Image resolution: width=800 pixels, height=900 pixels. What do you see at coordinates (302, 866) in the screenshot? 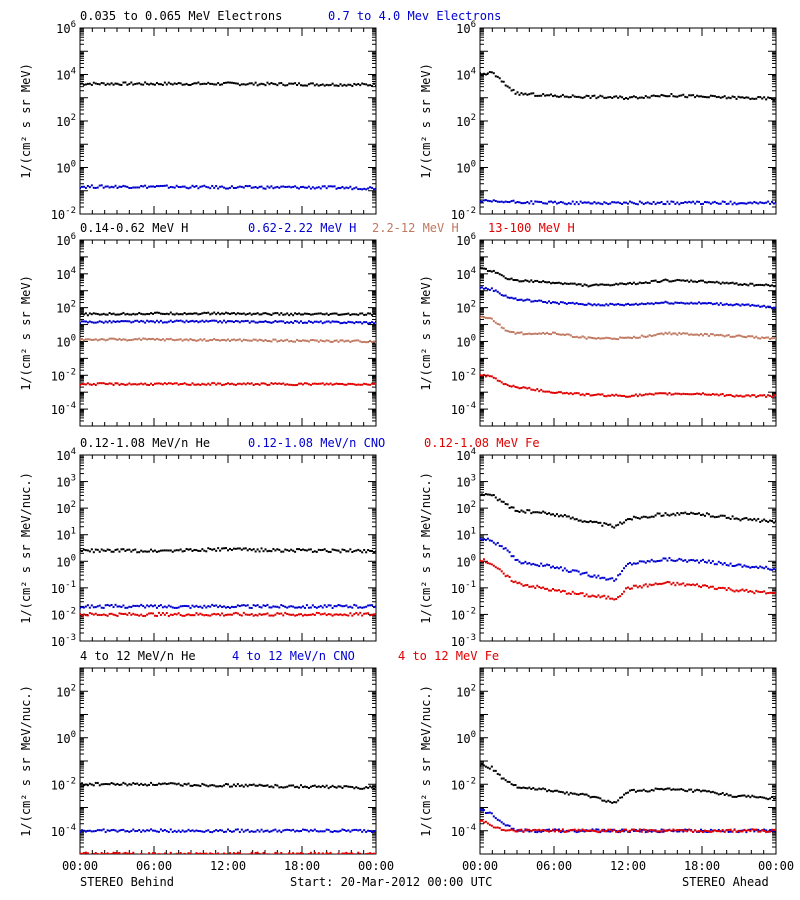
I see `x-tick-label: 18:00` at bounding box center [302, 866].